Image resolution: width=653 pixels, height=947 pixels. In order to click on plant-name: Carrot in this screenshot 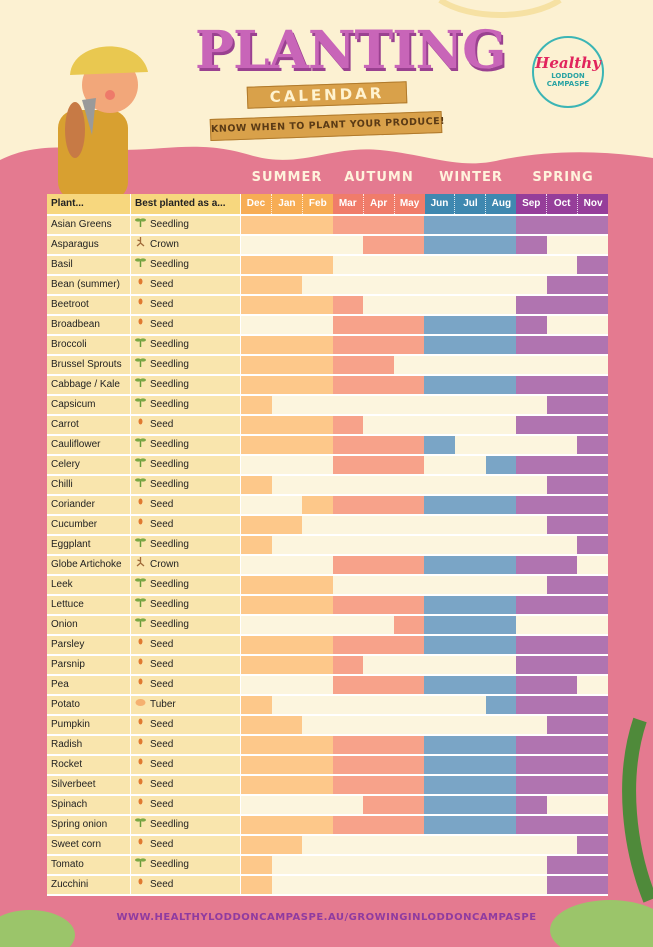, I will do `click(89, 425)`.